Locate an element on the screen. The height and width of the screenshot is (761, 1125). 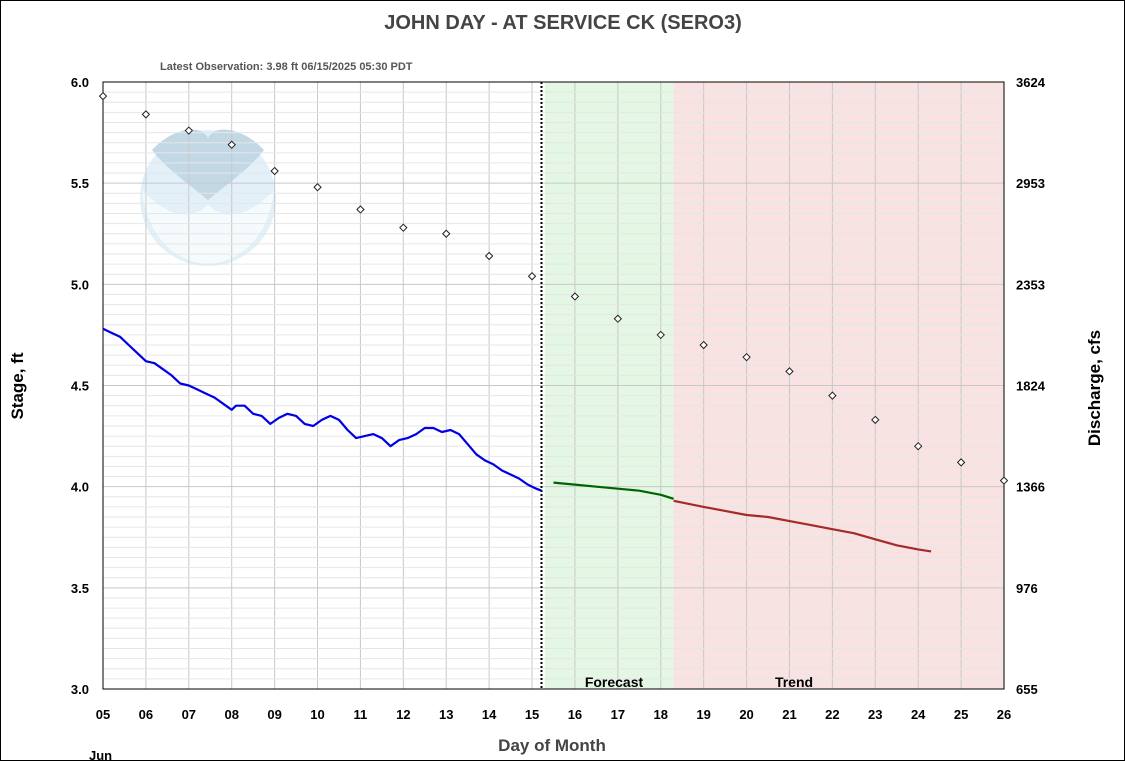
x-tick-label: 16 is located at coordinates (575, 714).